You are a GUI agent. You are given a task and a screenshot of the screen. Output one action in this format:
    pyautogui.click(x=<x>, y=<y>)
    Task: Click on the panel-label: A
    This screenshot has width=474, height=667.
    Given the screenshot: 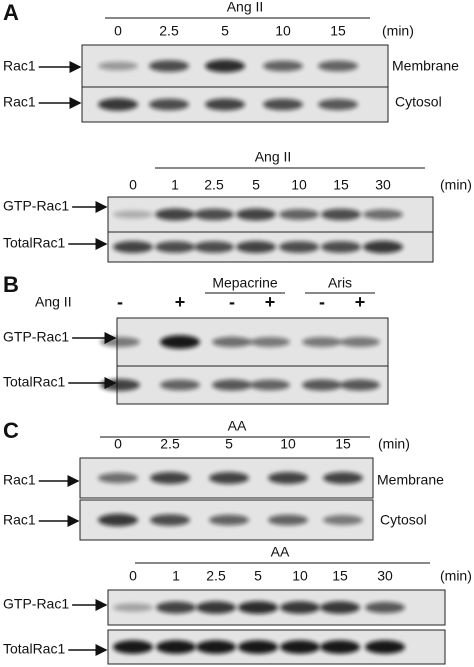 What is the action you would take?
    pyautogui.click(x=11, y=12)
    